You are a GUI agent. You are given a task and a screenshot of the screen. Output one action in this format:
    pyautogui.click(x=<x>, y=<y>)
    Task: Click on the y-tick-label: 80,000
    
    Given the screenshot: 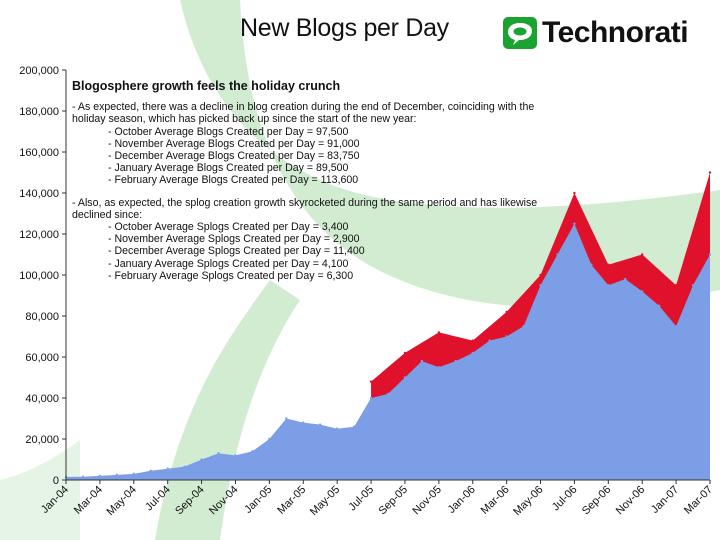 What is the action you would take?
    pyautogui.click(x=42, y=317)
    